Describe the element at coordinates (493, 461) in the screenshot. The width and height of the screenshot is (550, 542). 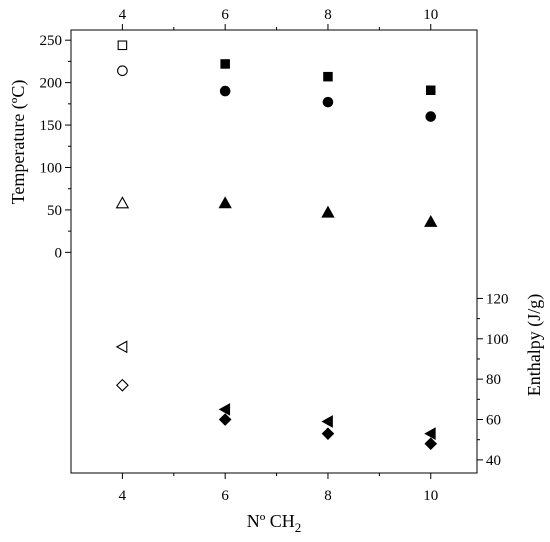
I see `y-right-tick-label-40: 40` at that location.